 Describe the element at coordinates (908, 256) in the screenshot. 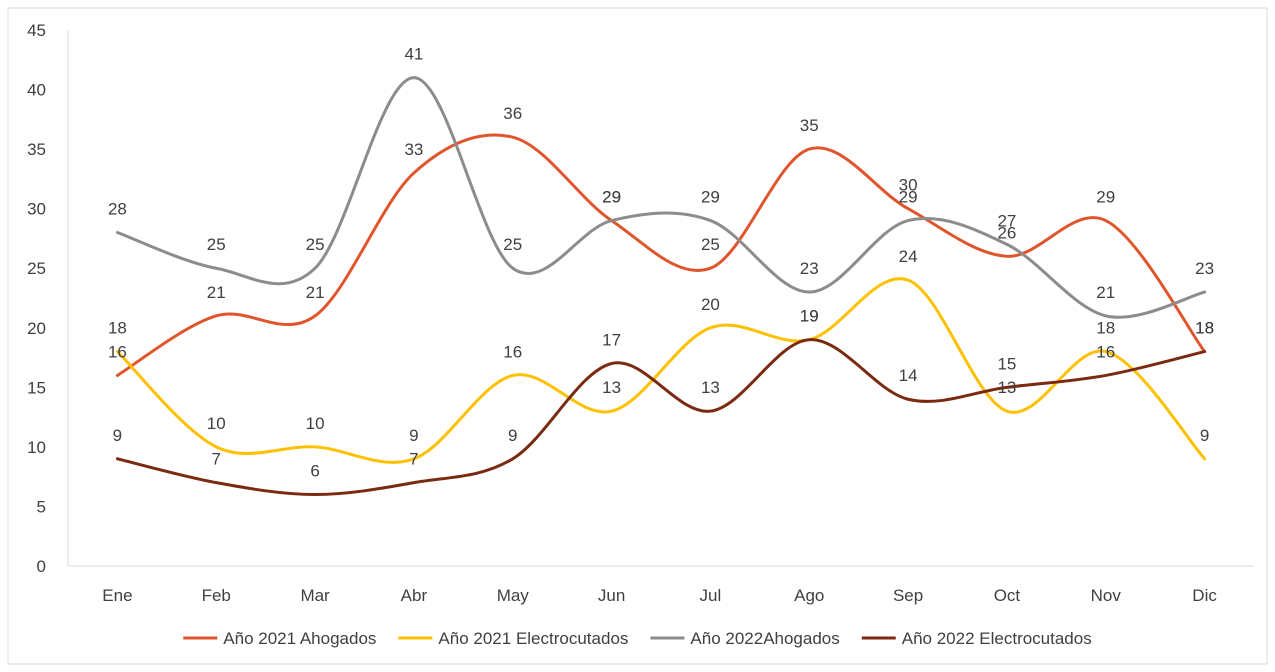

I see `data-label: 24` at that location.